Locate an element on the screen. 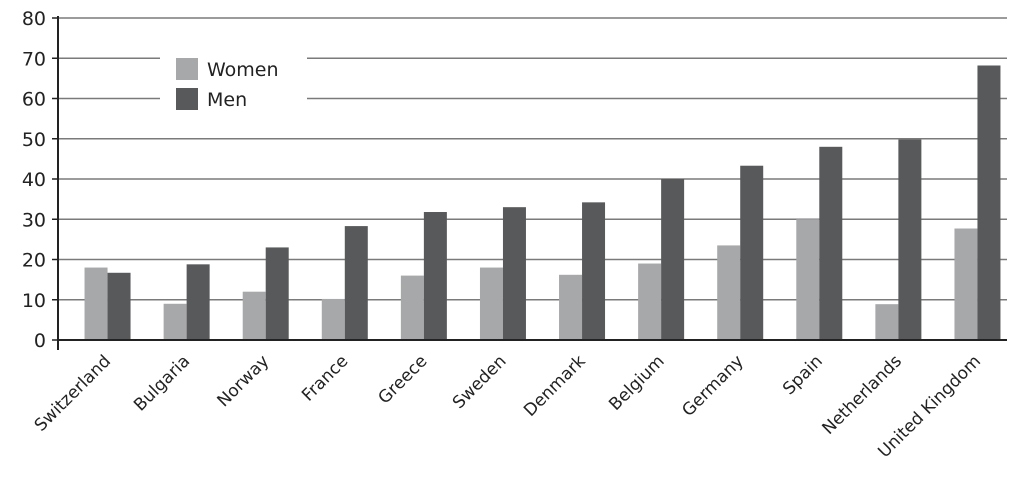 This screenshot has width=1019, height=489. x-tick-label: Spain is located at coordinates (803, 375).